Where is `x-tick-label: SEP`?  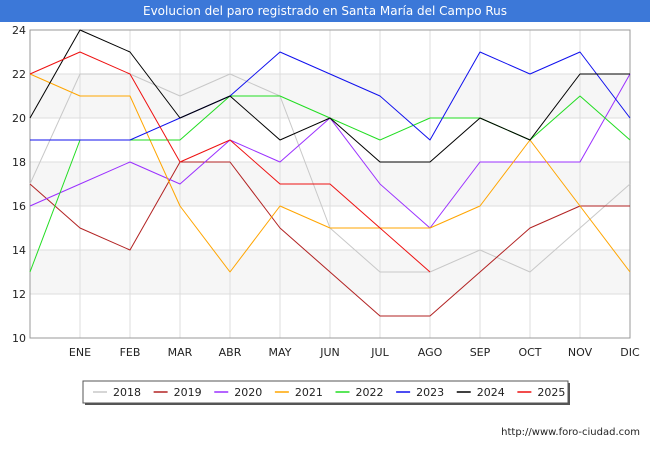 x-tick-label: SEP is located at coordinates (480, 352).